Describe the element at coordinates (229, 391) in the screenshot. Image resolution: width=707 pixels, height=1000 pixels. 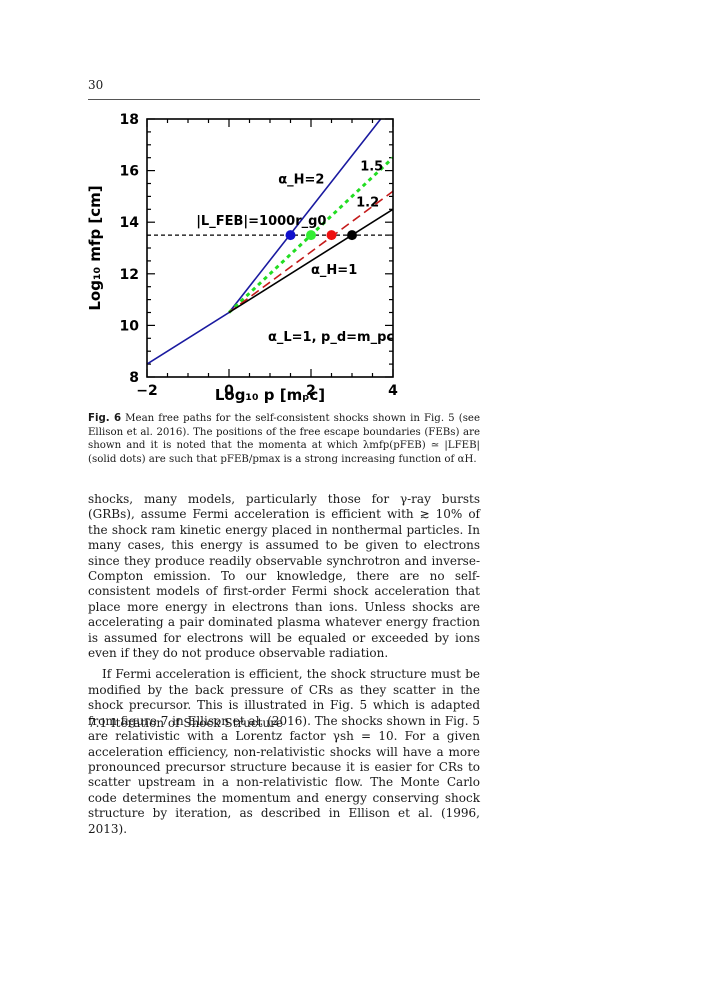
I see `x-tick-label: 0` at that location.